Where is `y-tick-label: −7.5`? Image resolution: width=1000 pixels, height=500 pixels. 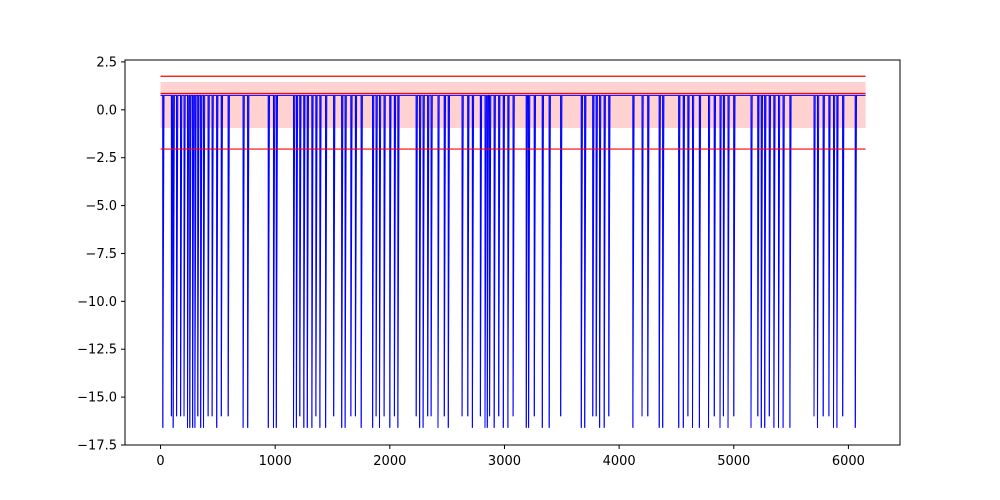
y-tick-label: −7.5 is located at coordinates (101, 254).